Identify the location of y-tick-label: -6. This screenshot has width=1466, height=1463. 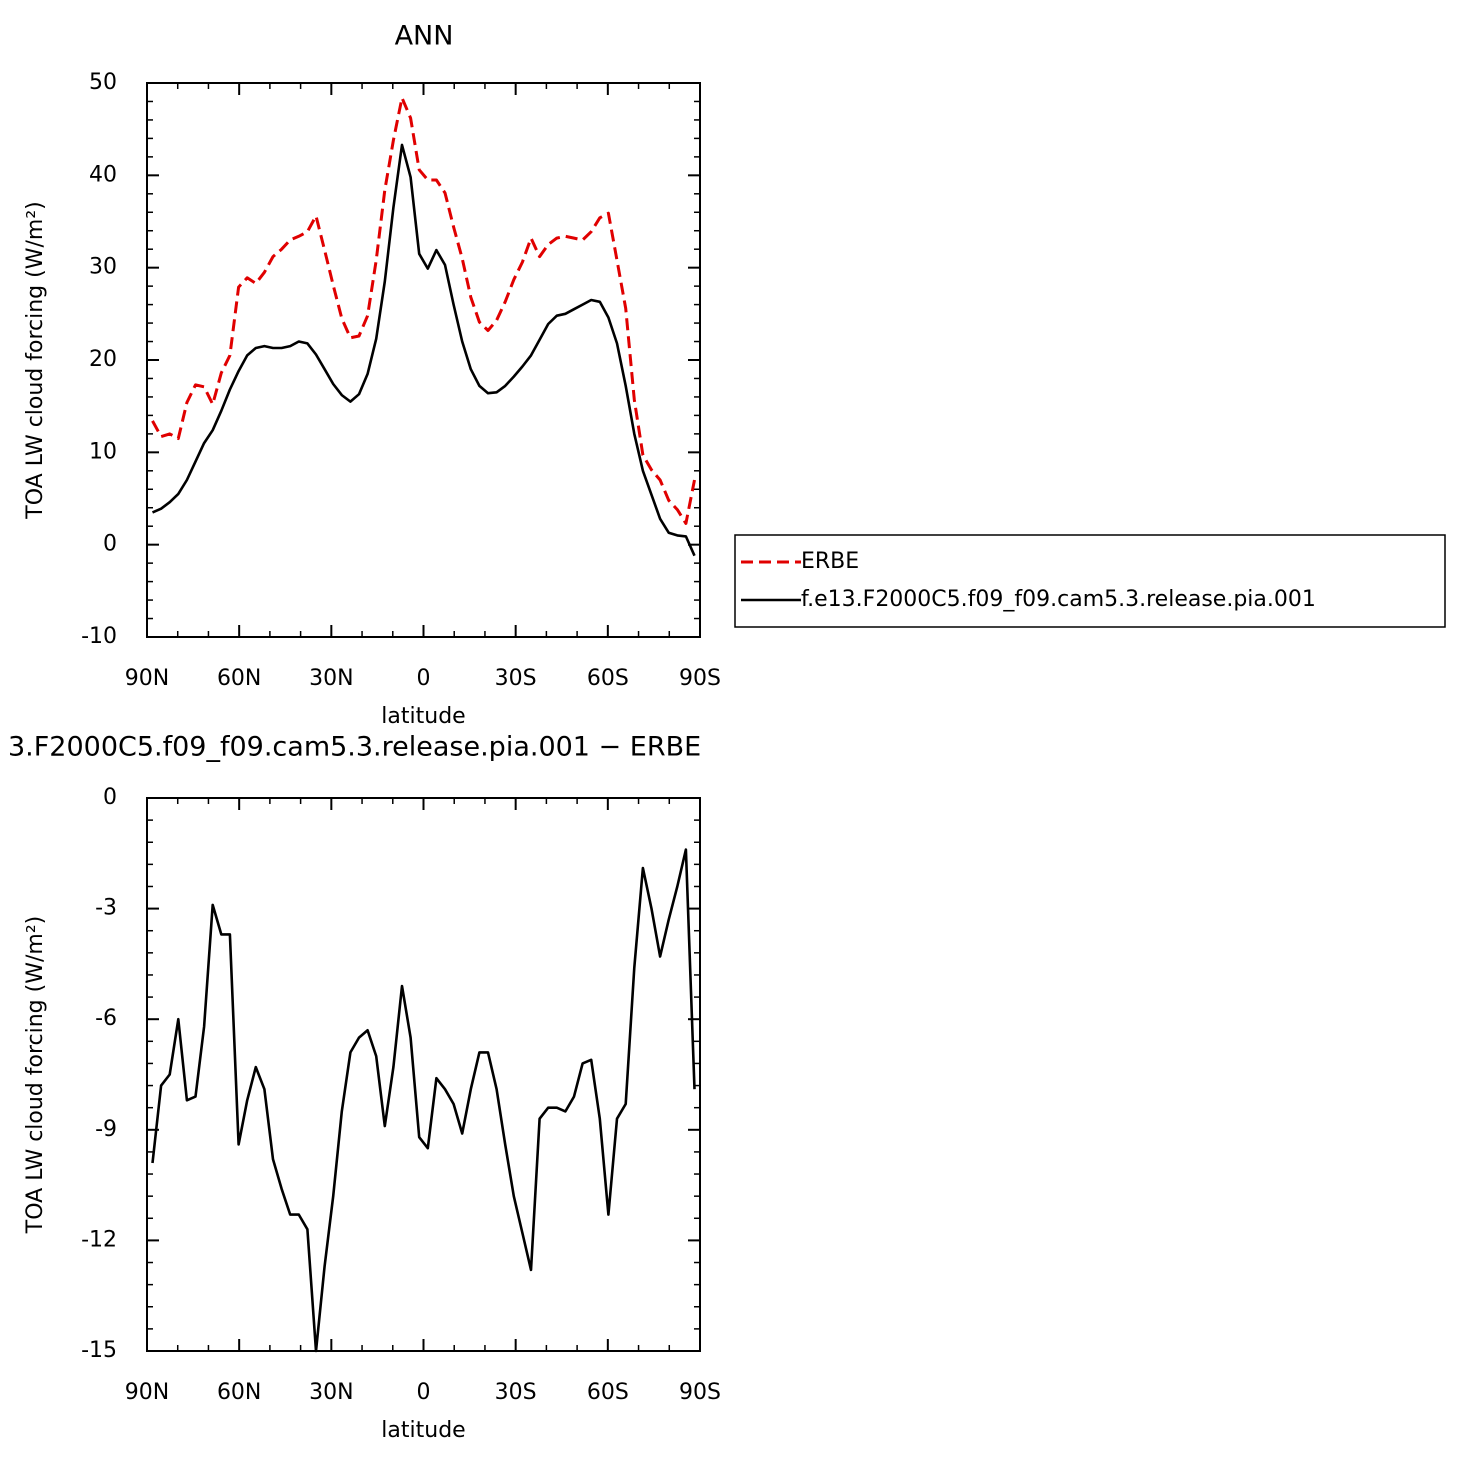
(106, 1018).